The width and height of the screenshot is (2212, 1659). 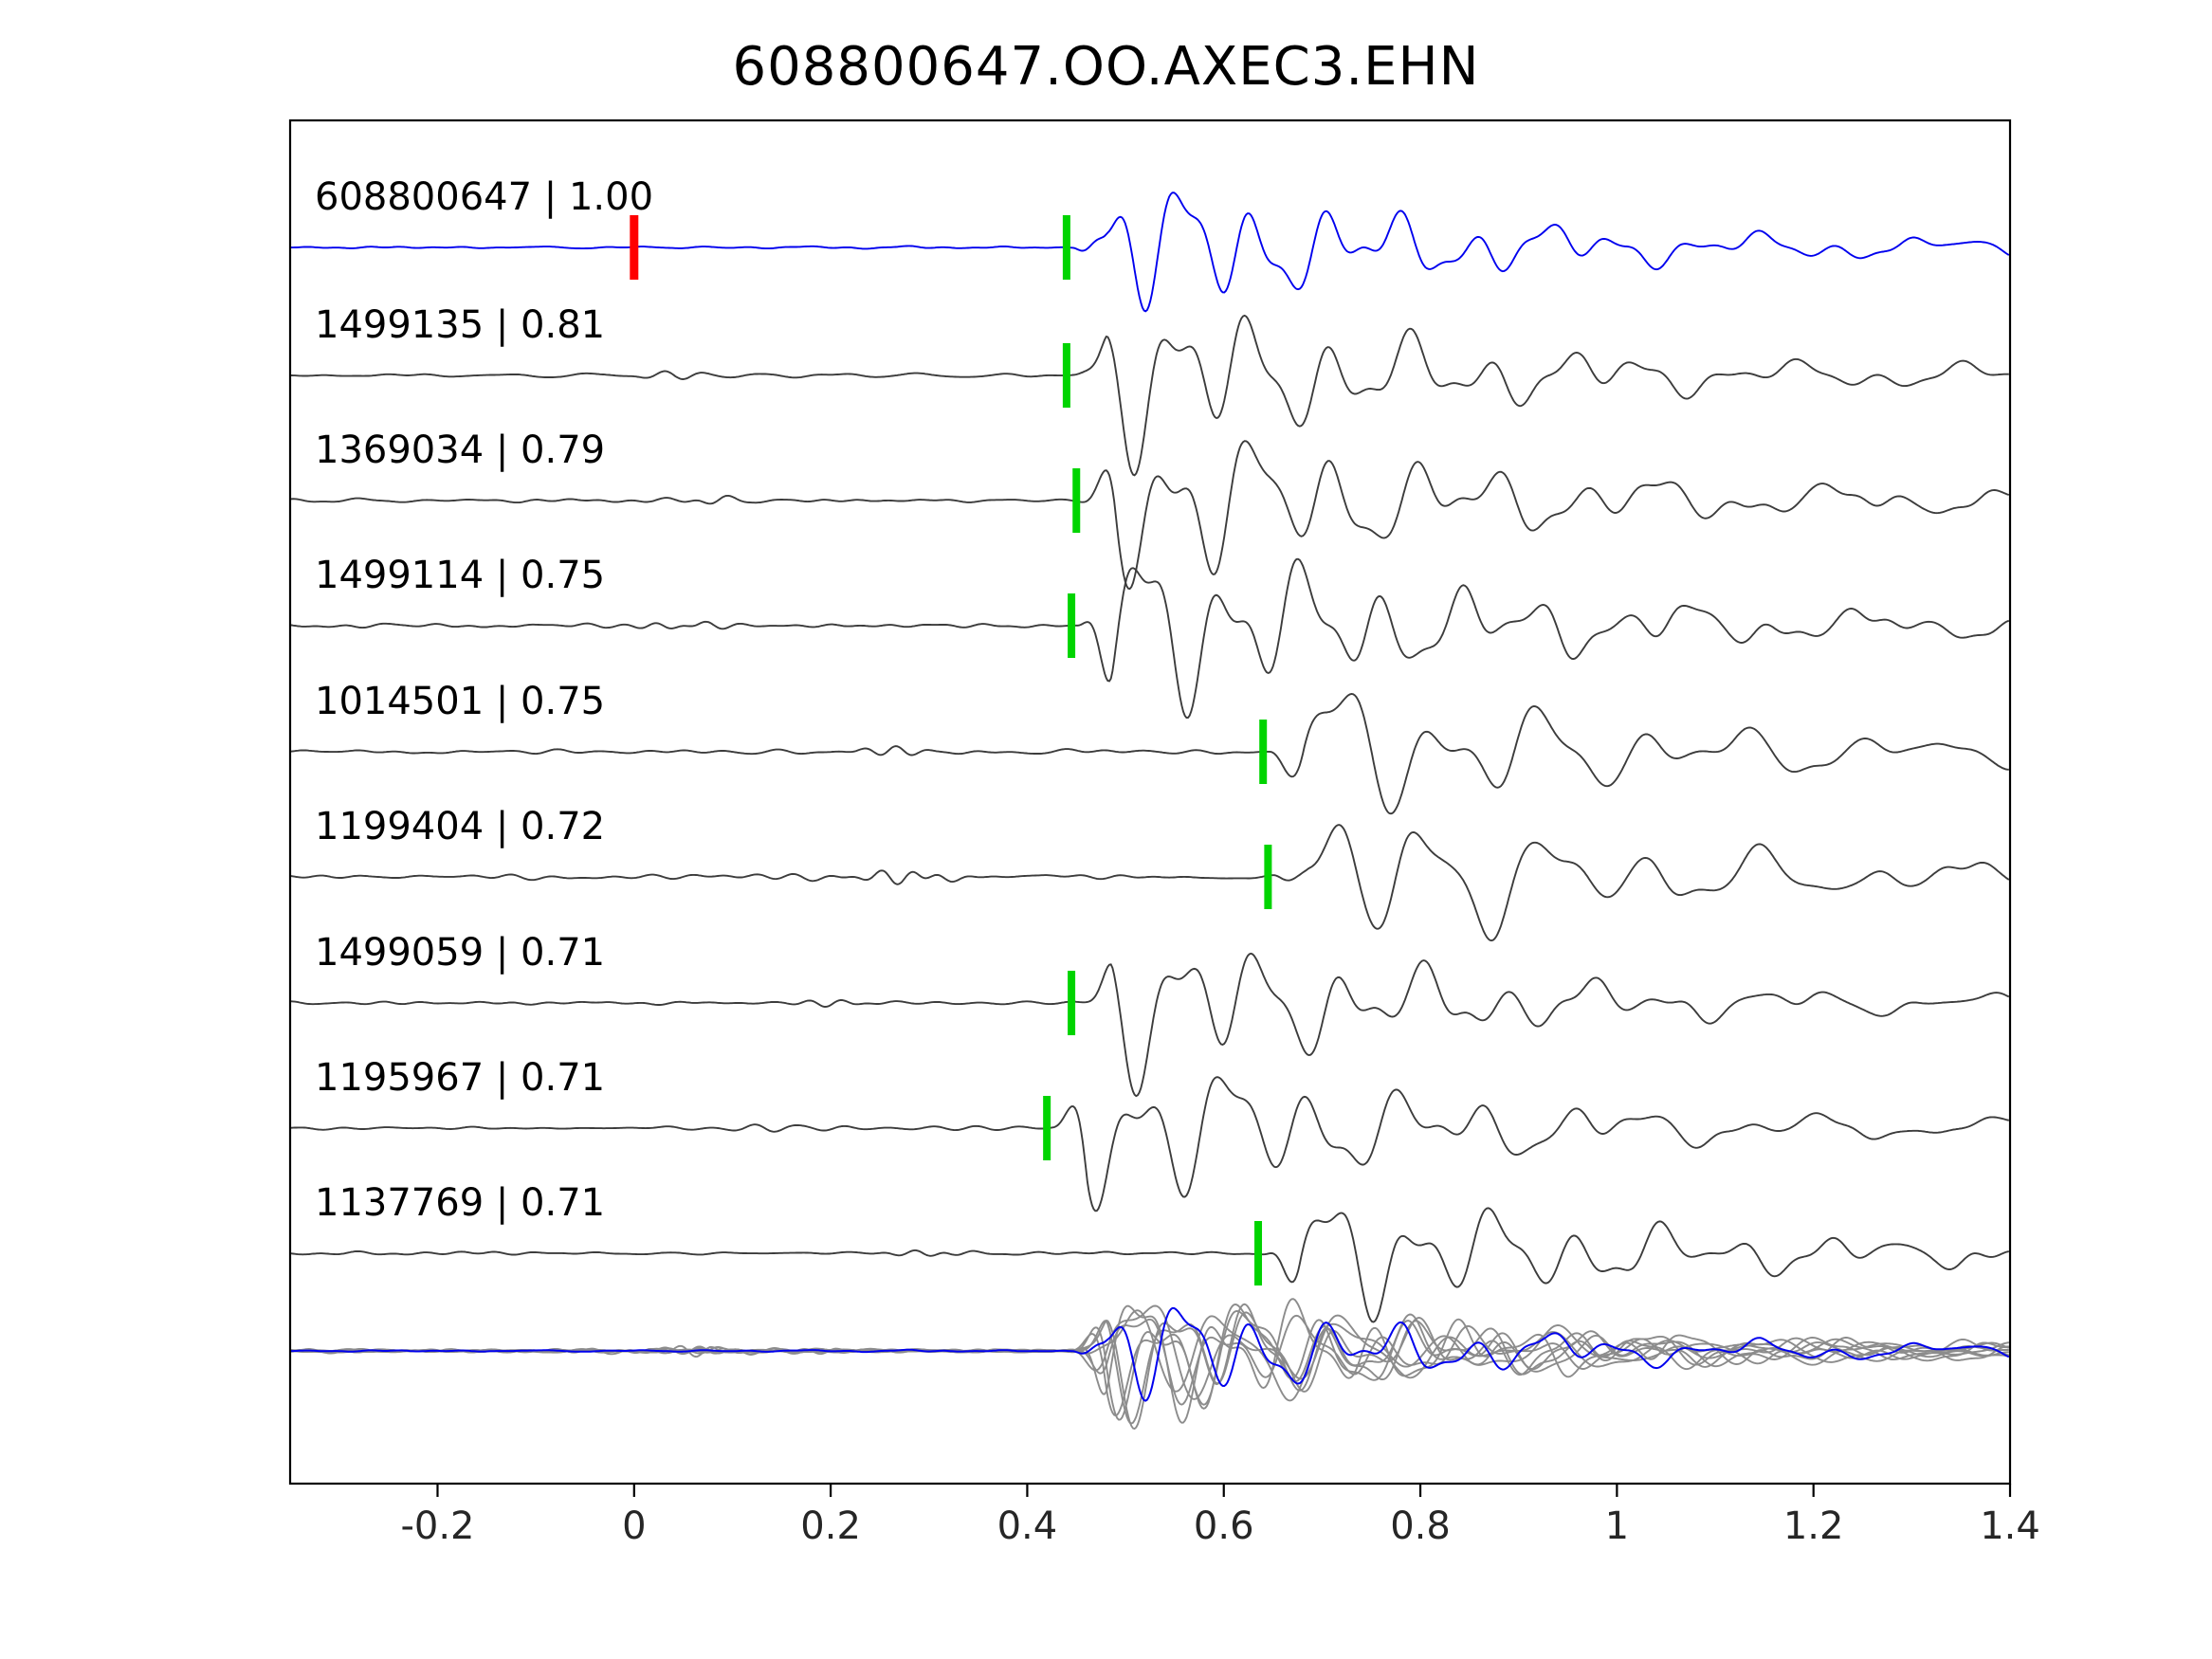 I want to click on trace-label: 1499135 | 0.81, so click(x=460, y=325).